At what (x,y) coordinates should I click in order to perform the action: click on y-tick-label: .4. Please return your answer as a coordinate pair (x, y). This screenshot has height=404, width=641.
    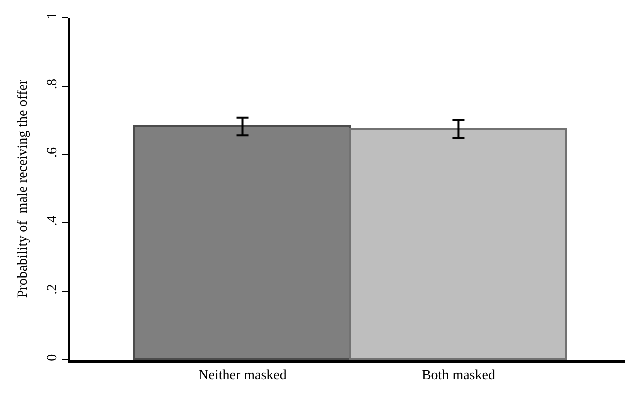
    Looking at the image, I should click on (53, 221).